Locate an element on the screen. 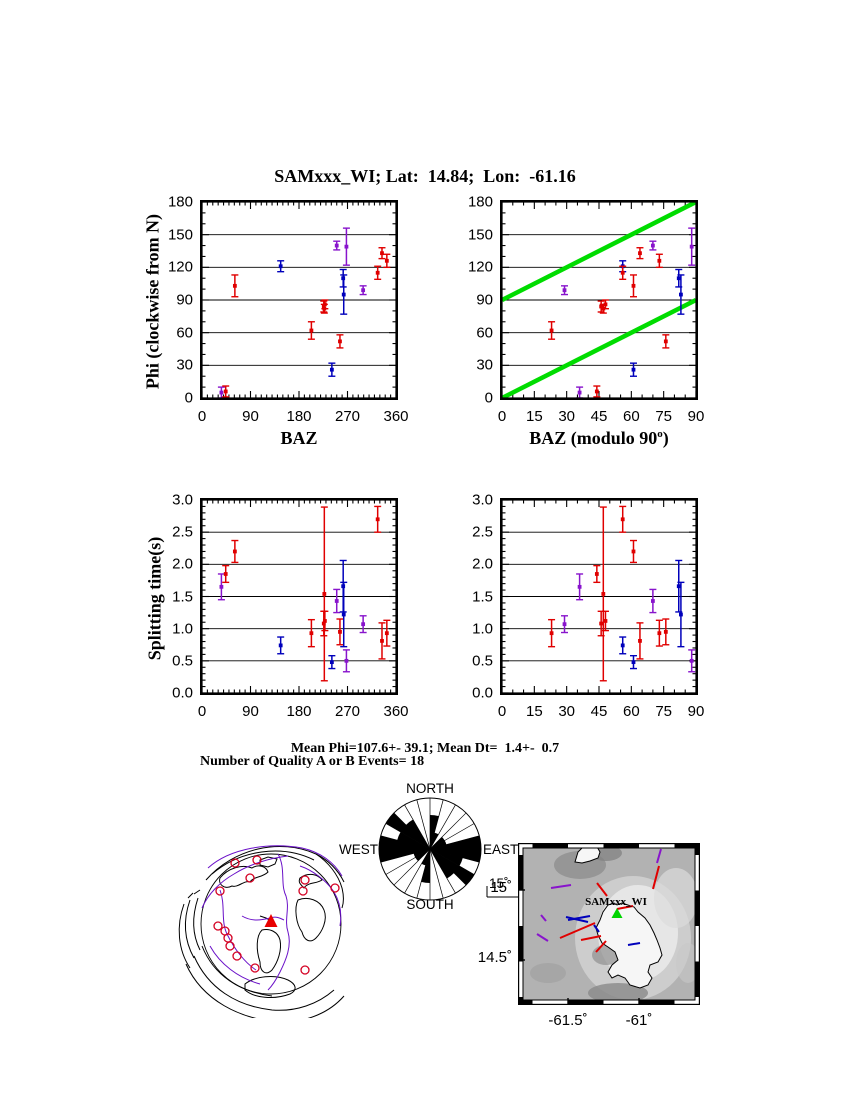 This screenshot has width=850, height=1100. y-axis-label-phi: Phi (clockwise from N) is located at coordinates (152, 301).